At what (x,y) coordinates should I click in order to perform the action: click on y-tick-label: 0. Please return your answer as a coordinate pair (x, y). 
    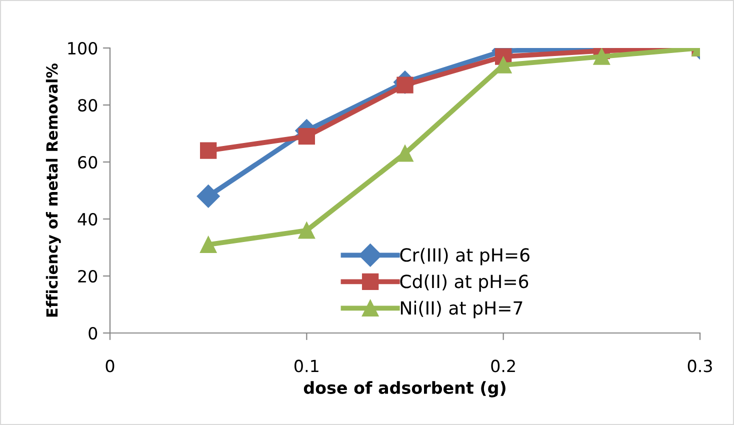
    Looking at the image, I should click on (93, 333).